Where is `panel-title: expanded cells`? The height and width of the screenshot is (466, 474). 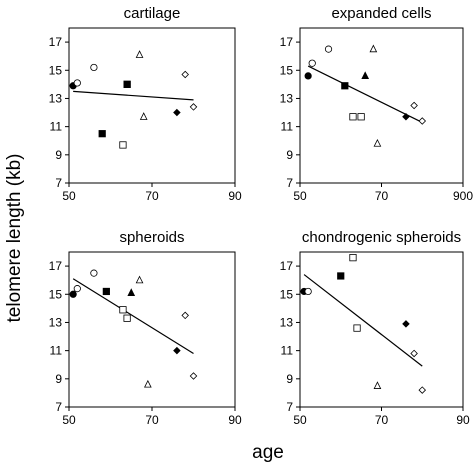 panel-title: expanded cells is located at coordinates (381, 13).